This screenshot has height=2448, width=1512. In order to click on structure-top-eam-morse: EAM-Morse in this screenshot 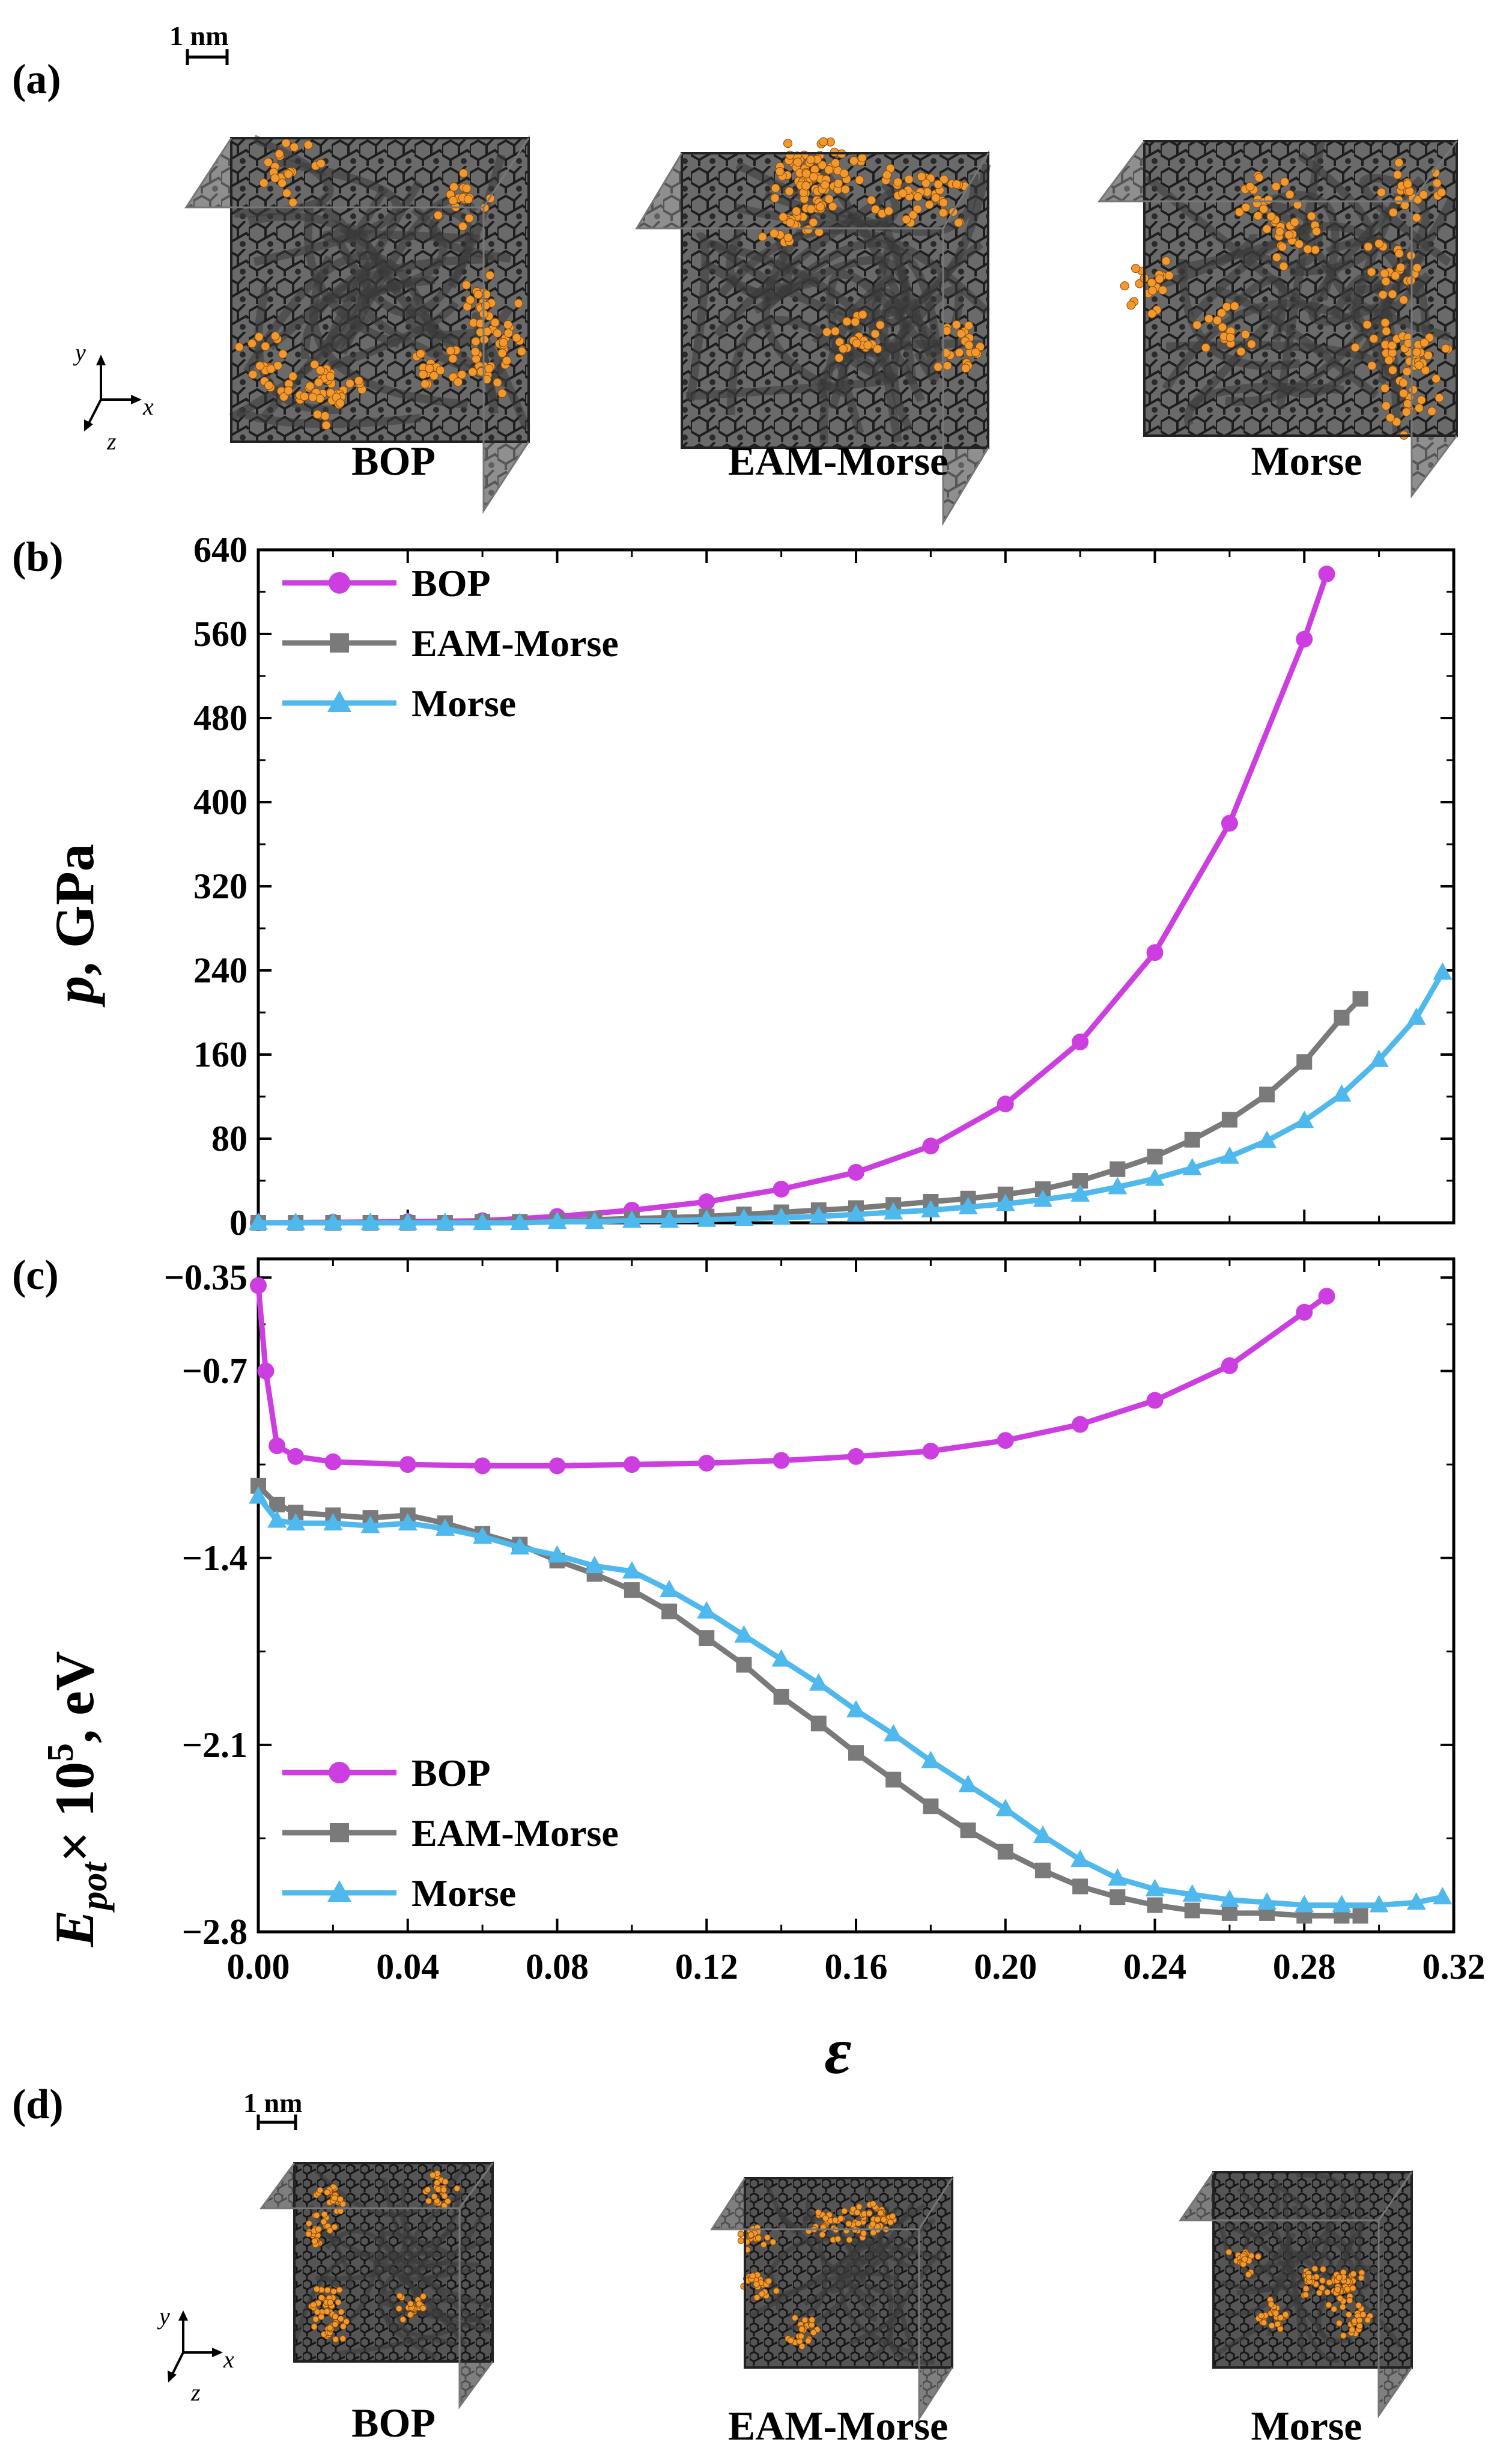, I will do `click(813, 331)`.